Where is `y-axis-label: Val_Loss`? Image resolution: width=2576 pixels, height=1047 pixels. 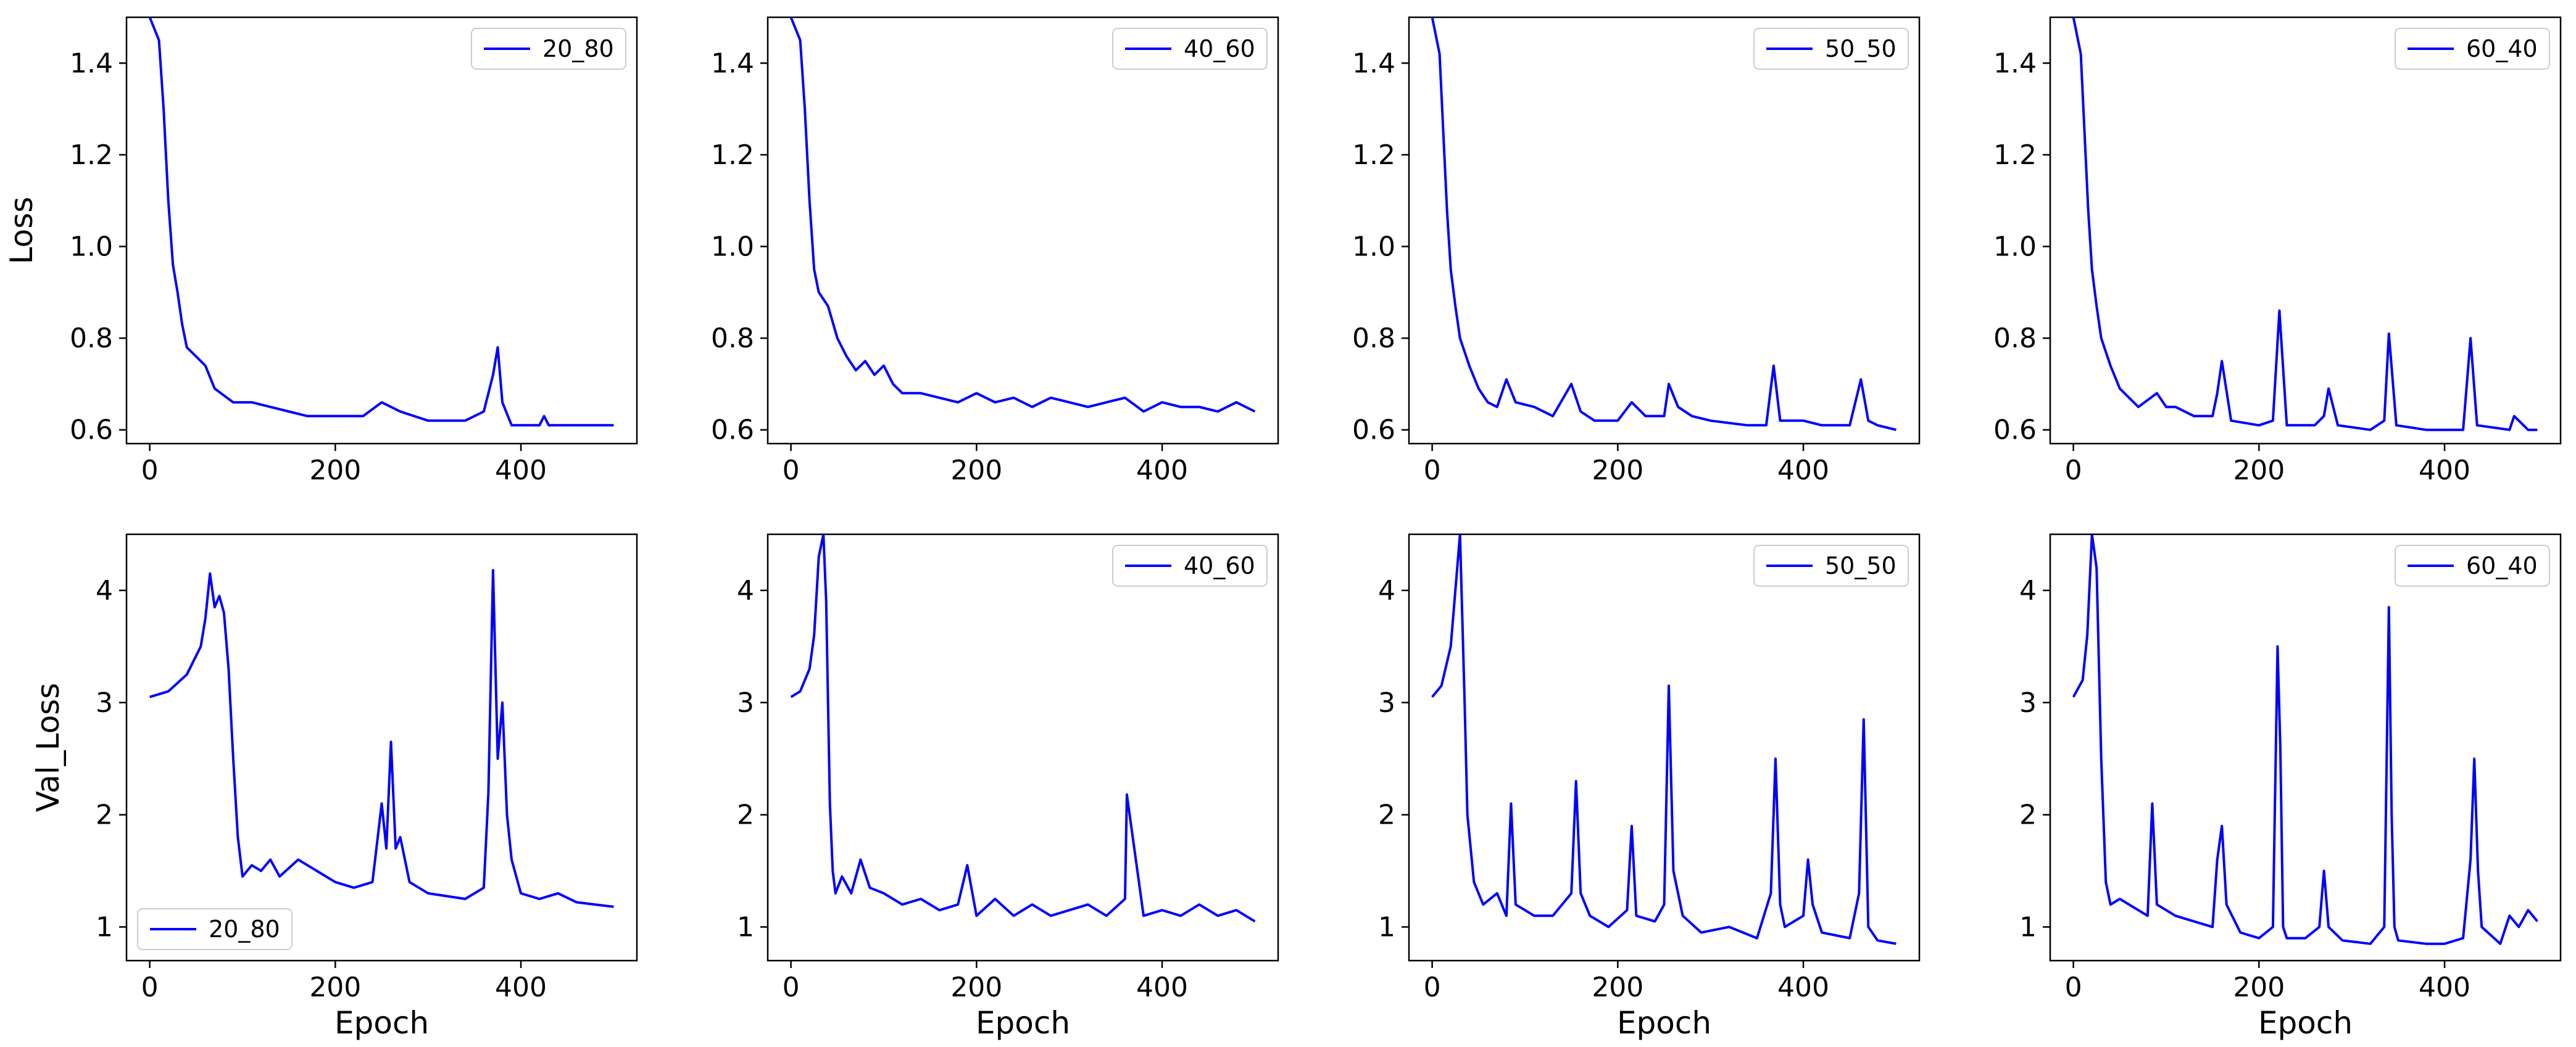 y-axis-label: Val_Loss is located at coordinates (48, 748).